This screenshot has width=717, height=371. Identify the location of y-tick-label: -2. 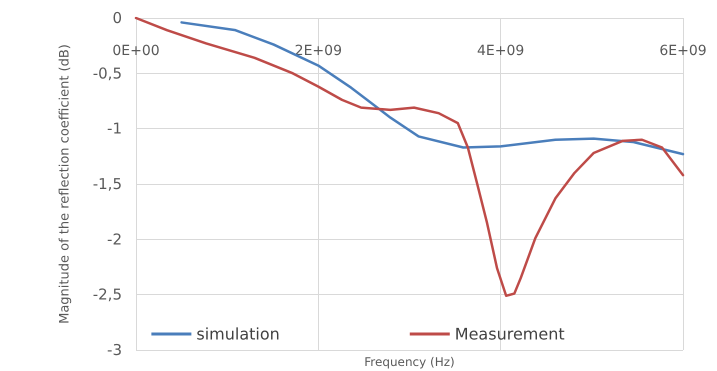
(114, 239).